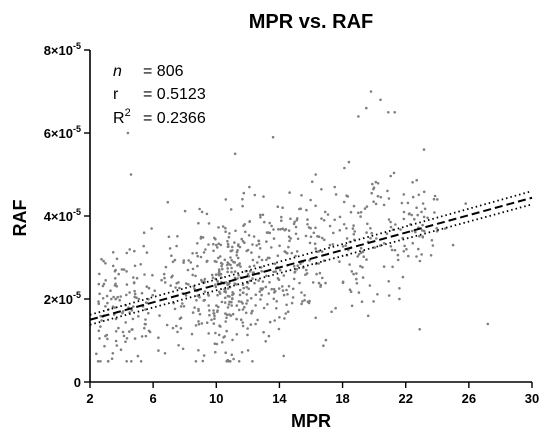 The height and width of the screenshot is (434, 550). I want to click on y-tick-mantissa: 4×10, so click(58, 216).